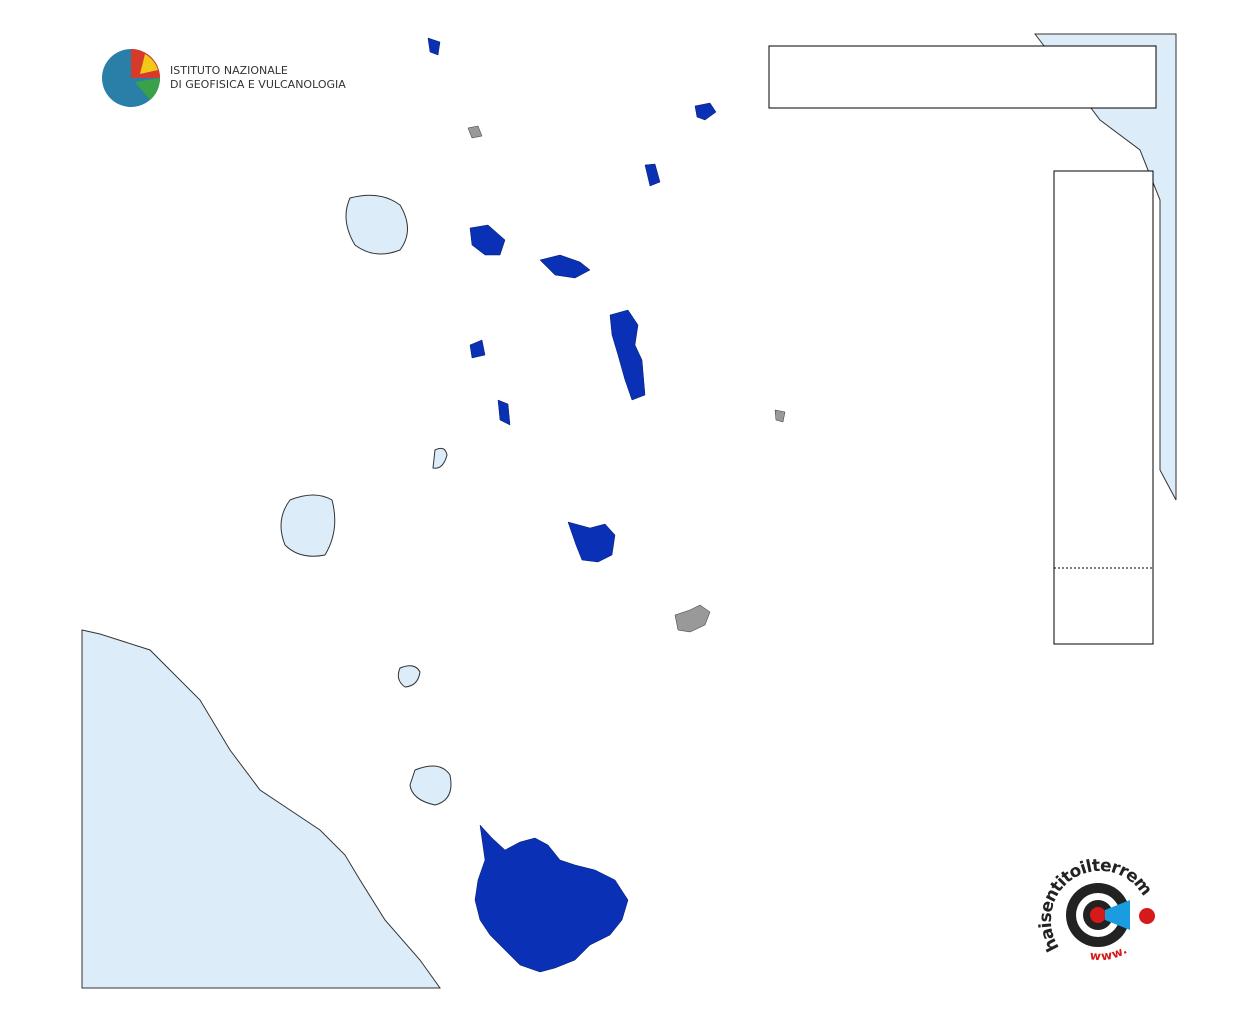  I want to click on logo-text: ISTITUTO NAZIONALE, so click(229, 70).